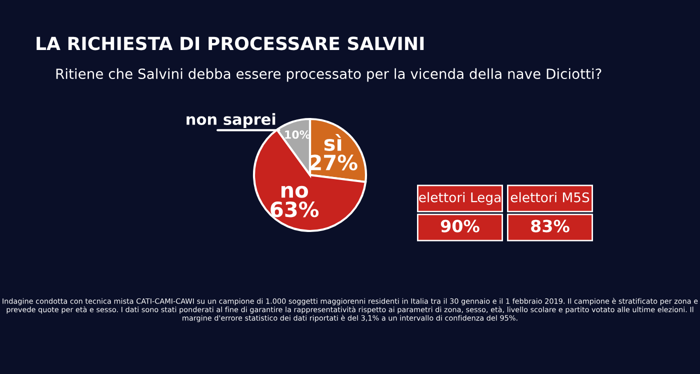 This screenshot has height=374, width=700. Describe the element at coordinates (230, 43) in the screenshot. I see `chart-title: LA RICHIESTA DI PROCESSARE SALVINI` at that location.